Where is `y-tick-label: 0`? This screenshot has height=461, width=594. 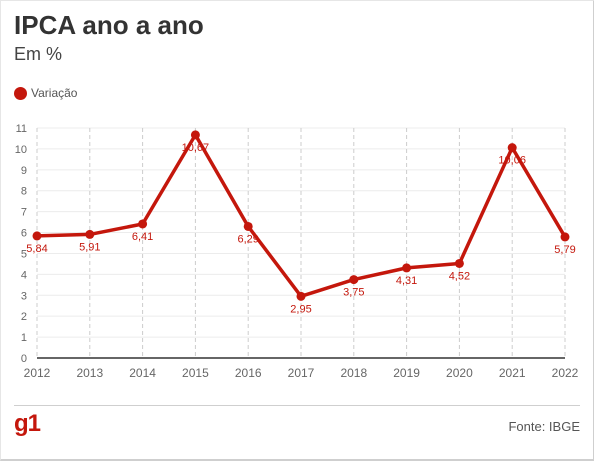 y-tick-label: 0 is located at coordinates (24, 359).